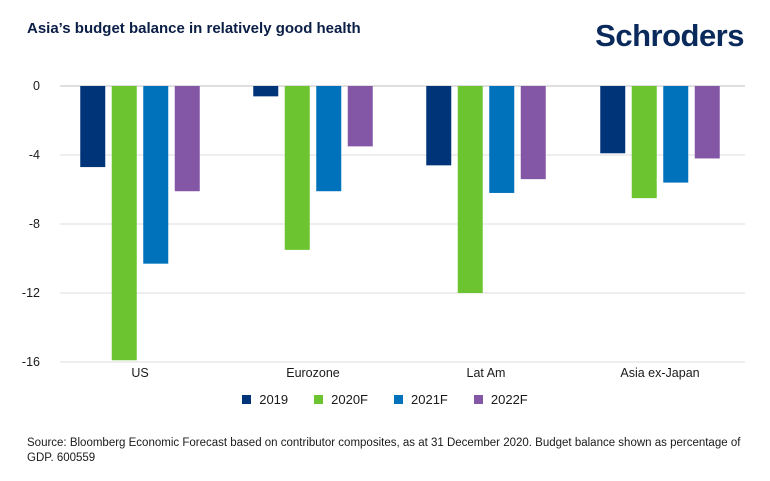 The image size is (770, 481). What do you see at coordinates (415, 373) in the screenshot?
I see `x-axis-categories: US Eurozone Lat Am Asia ex-Japan` at bounding box center [415, 373].